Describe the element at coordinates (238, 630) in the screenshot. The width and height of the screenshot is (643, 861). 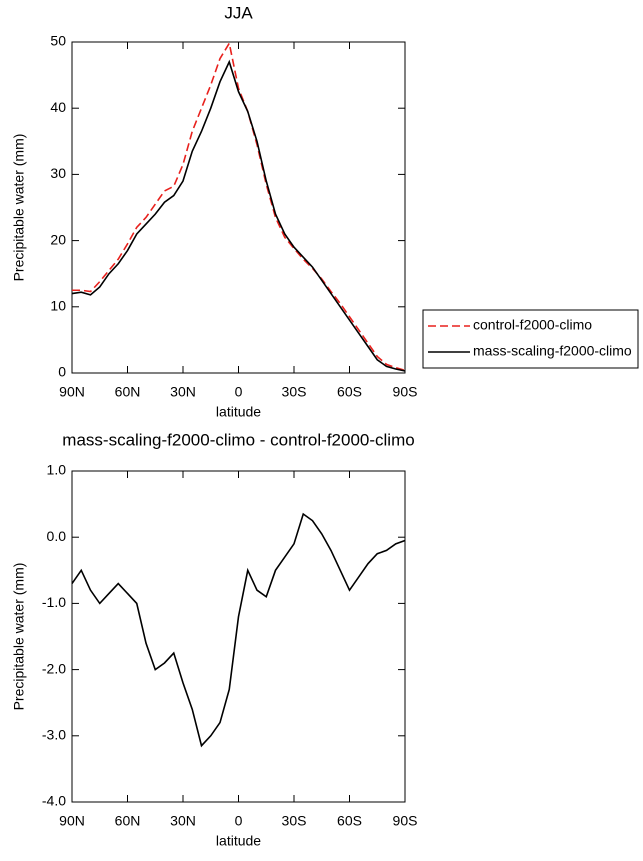
I see `data-line` at that location.